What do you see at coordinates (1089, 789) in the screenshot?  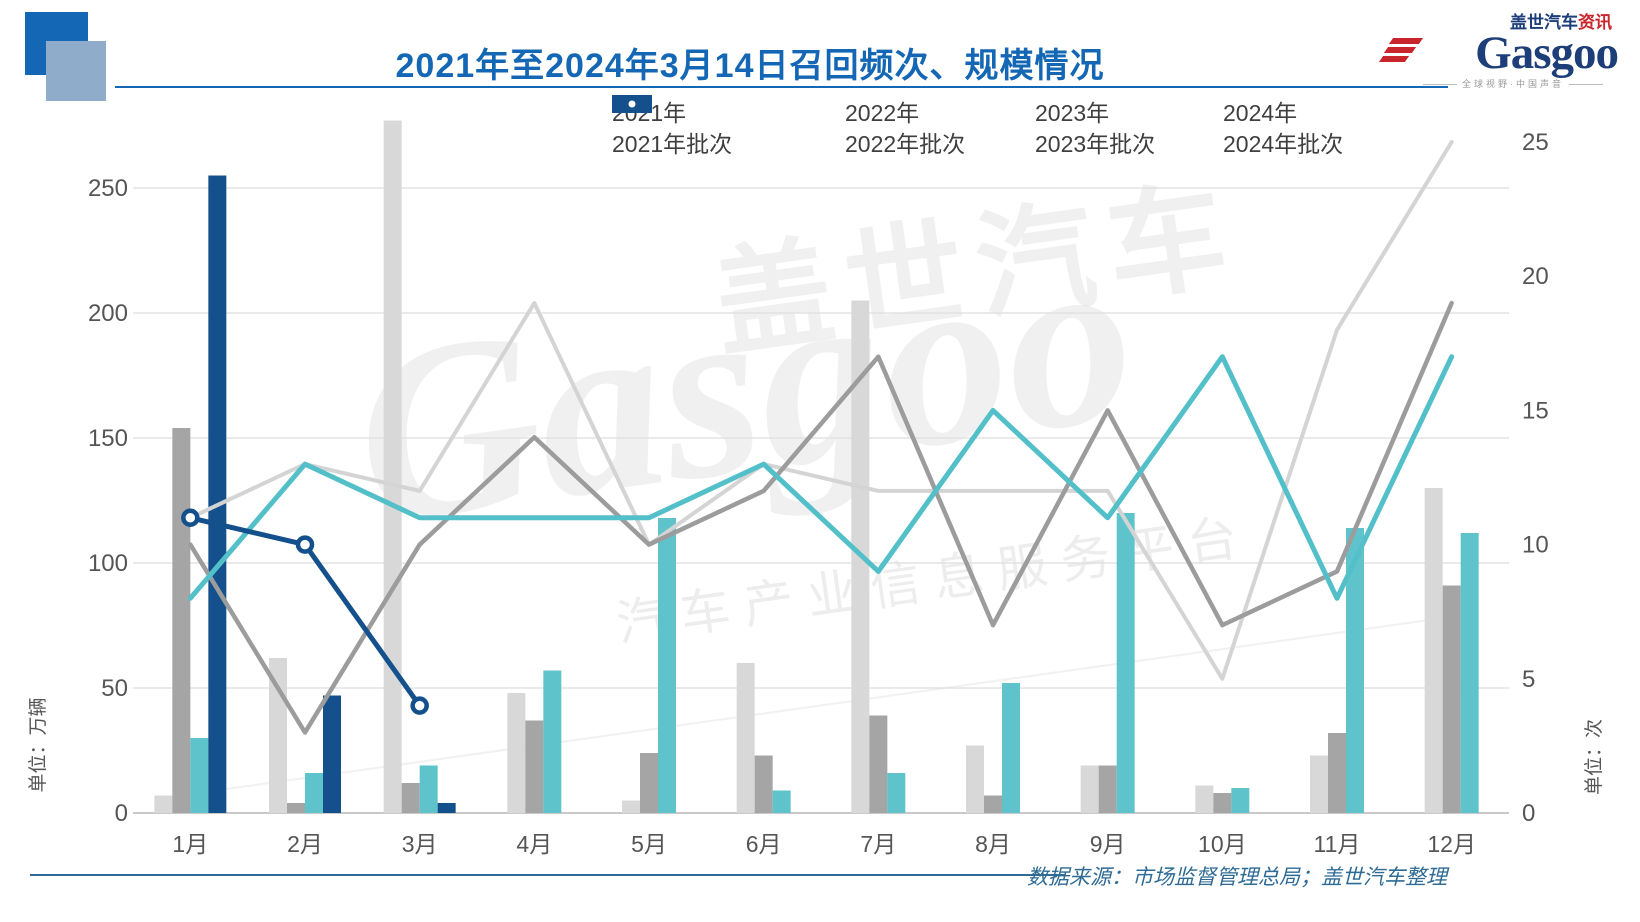 I see `bar-2021年-9月` at bounding box center [1089, 789].